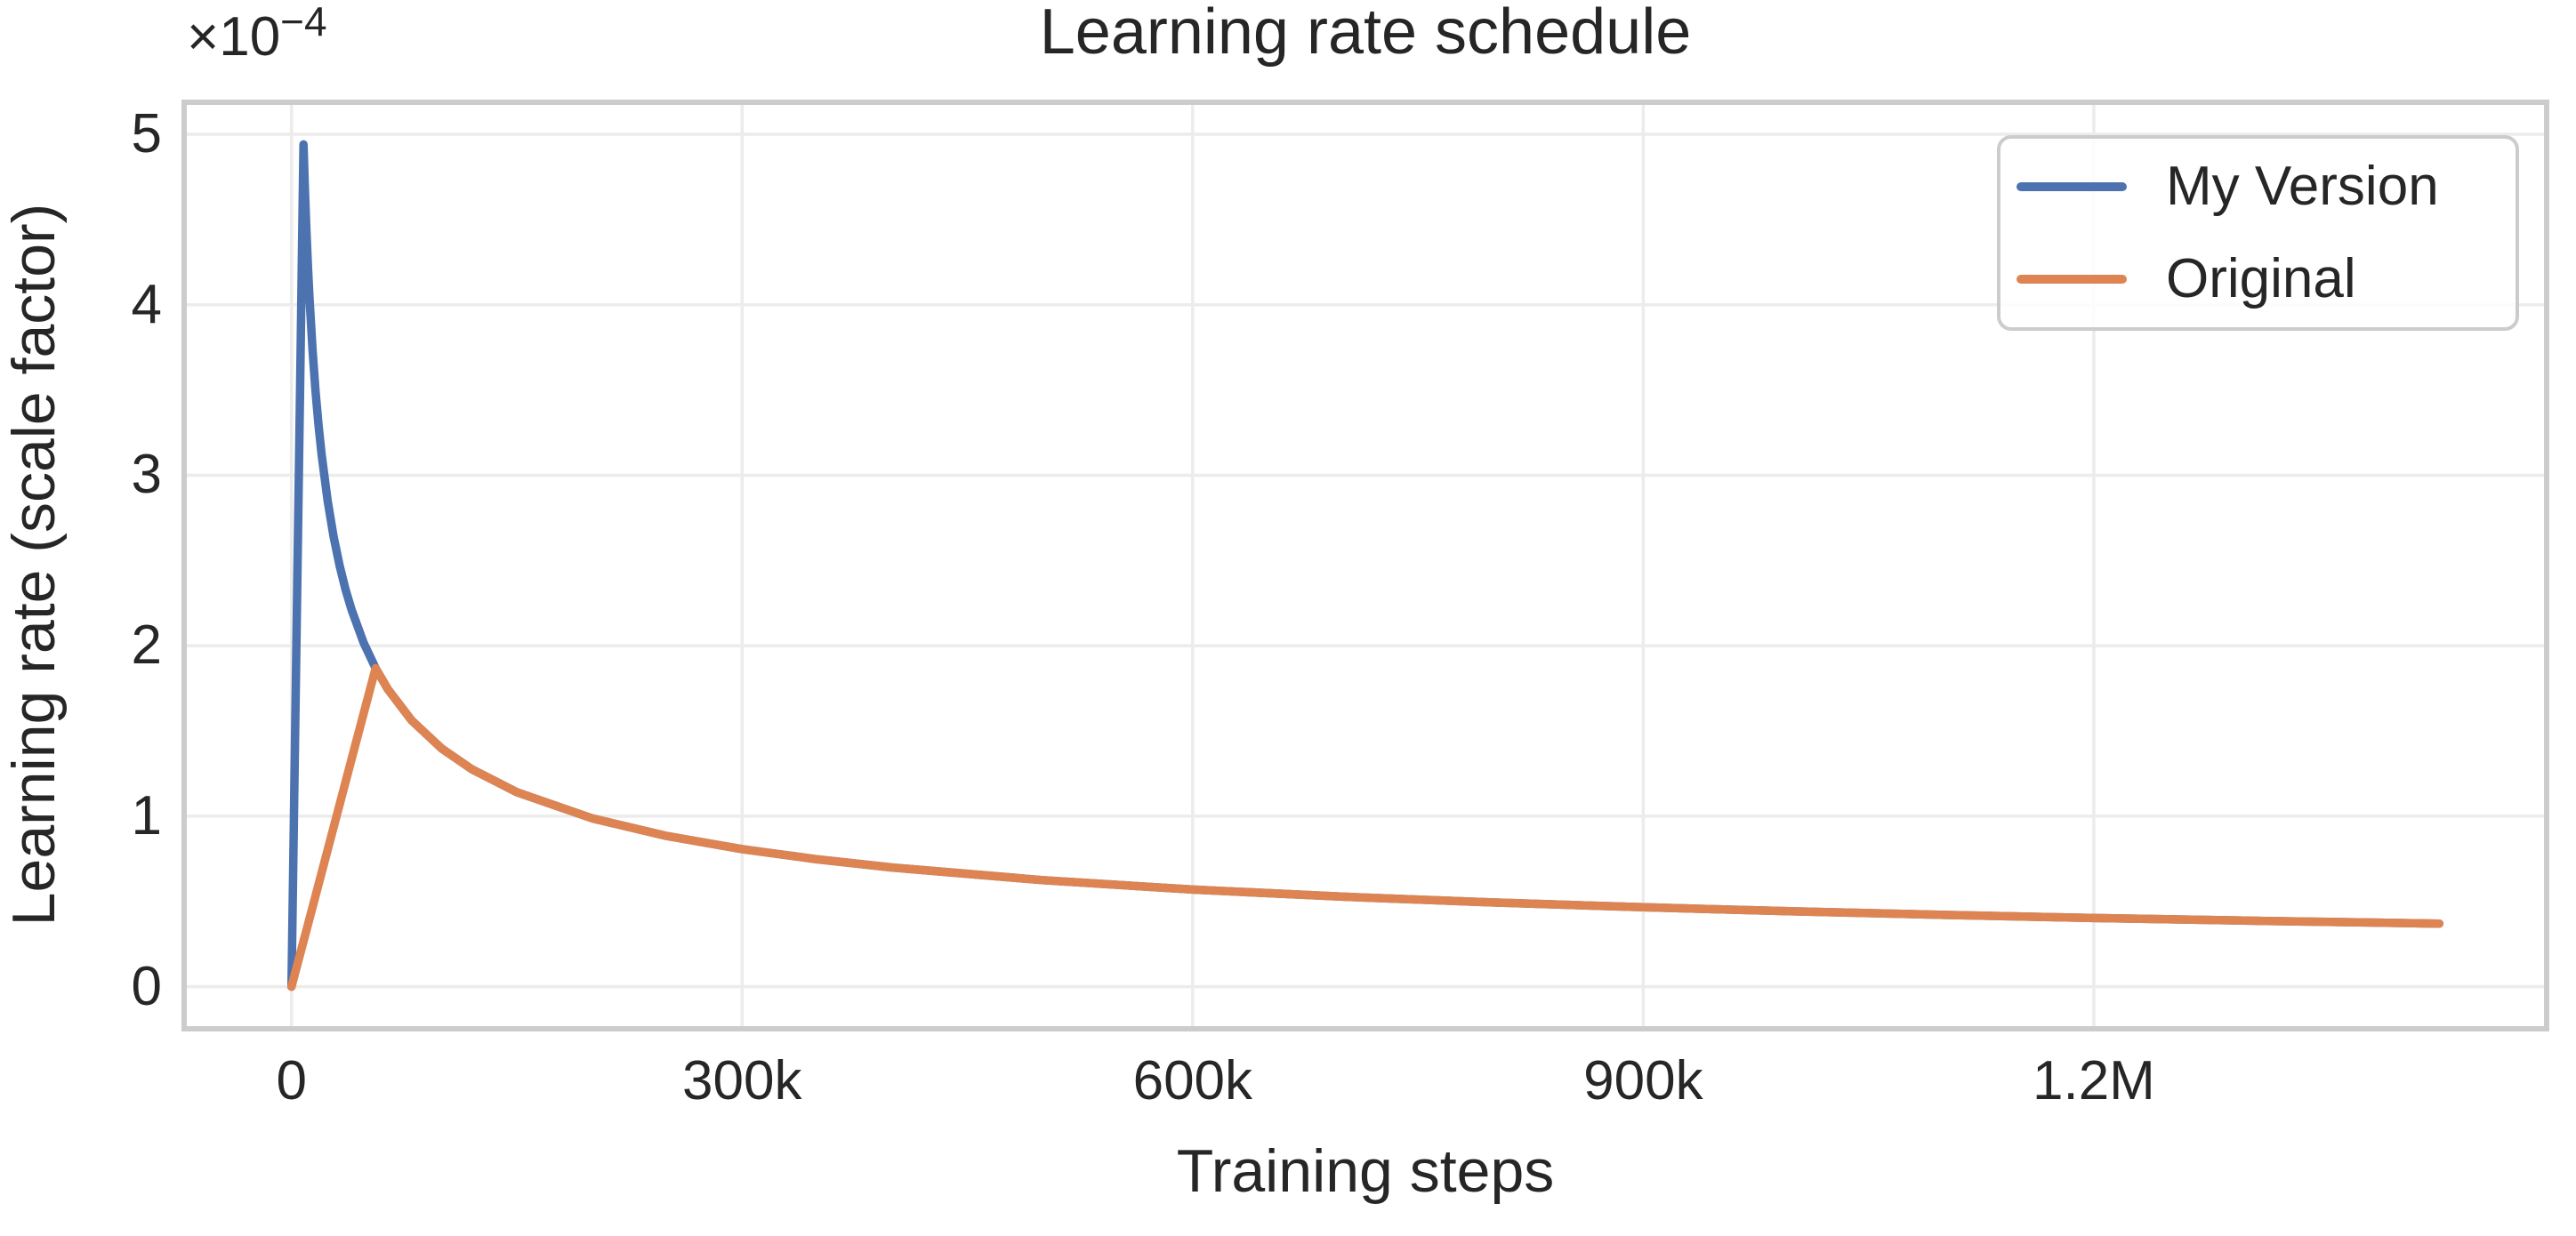  What do you see at coordinates (146, 134) in the screenshot?
I see `y-tick-label: 5` at bounding box center [146, 134].